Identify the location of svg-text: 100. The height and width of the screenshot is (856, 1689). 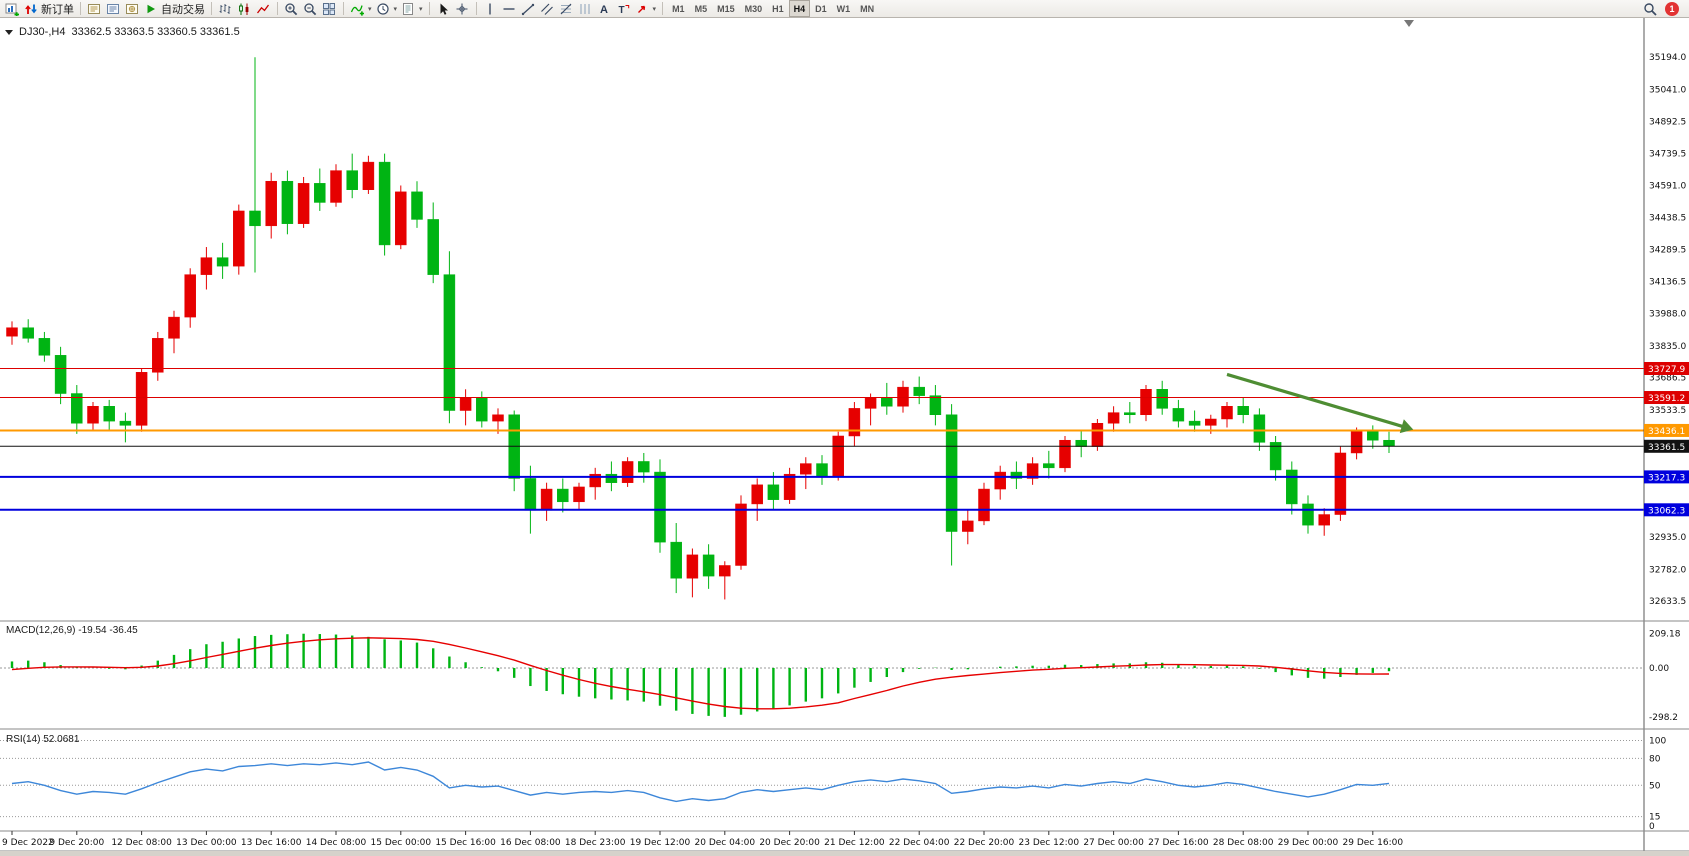
(1657, 742).